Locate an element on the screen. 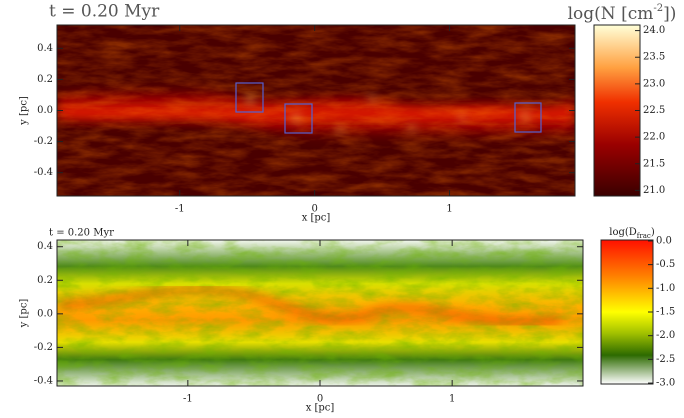 Image resolution: width=684 pixels, height=418 pixels. colorbar-label-part: log(D is located at coordinates (623, 232).